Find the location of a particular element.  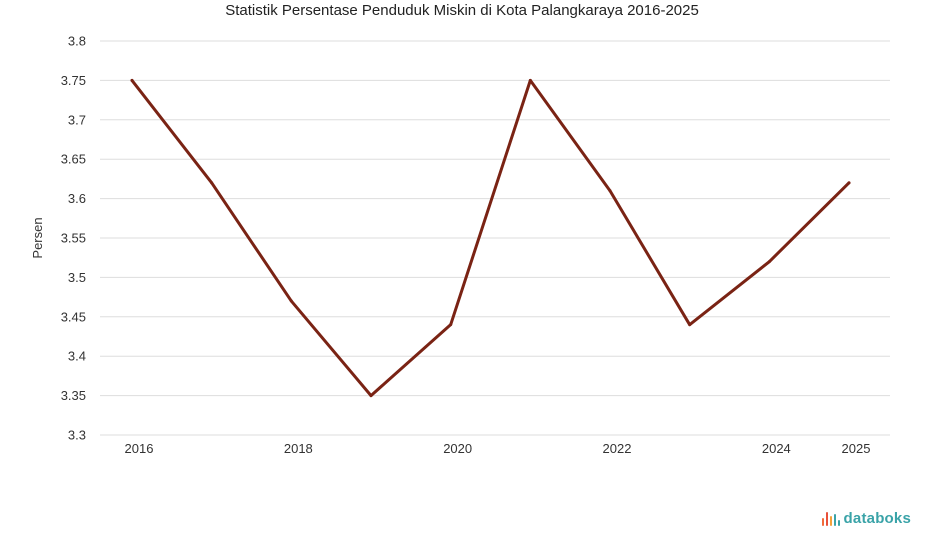

y-tick-label: 3.4 is located at coordinates (77, 356).